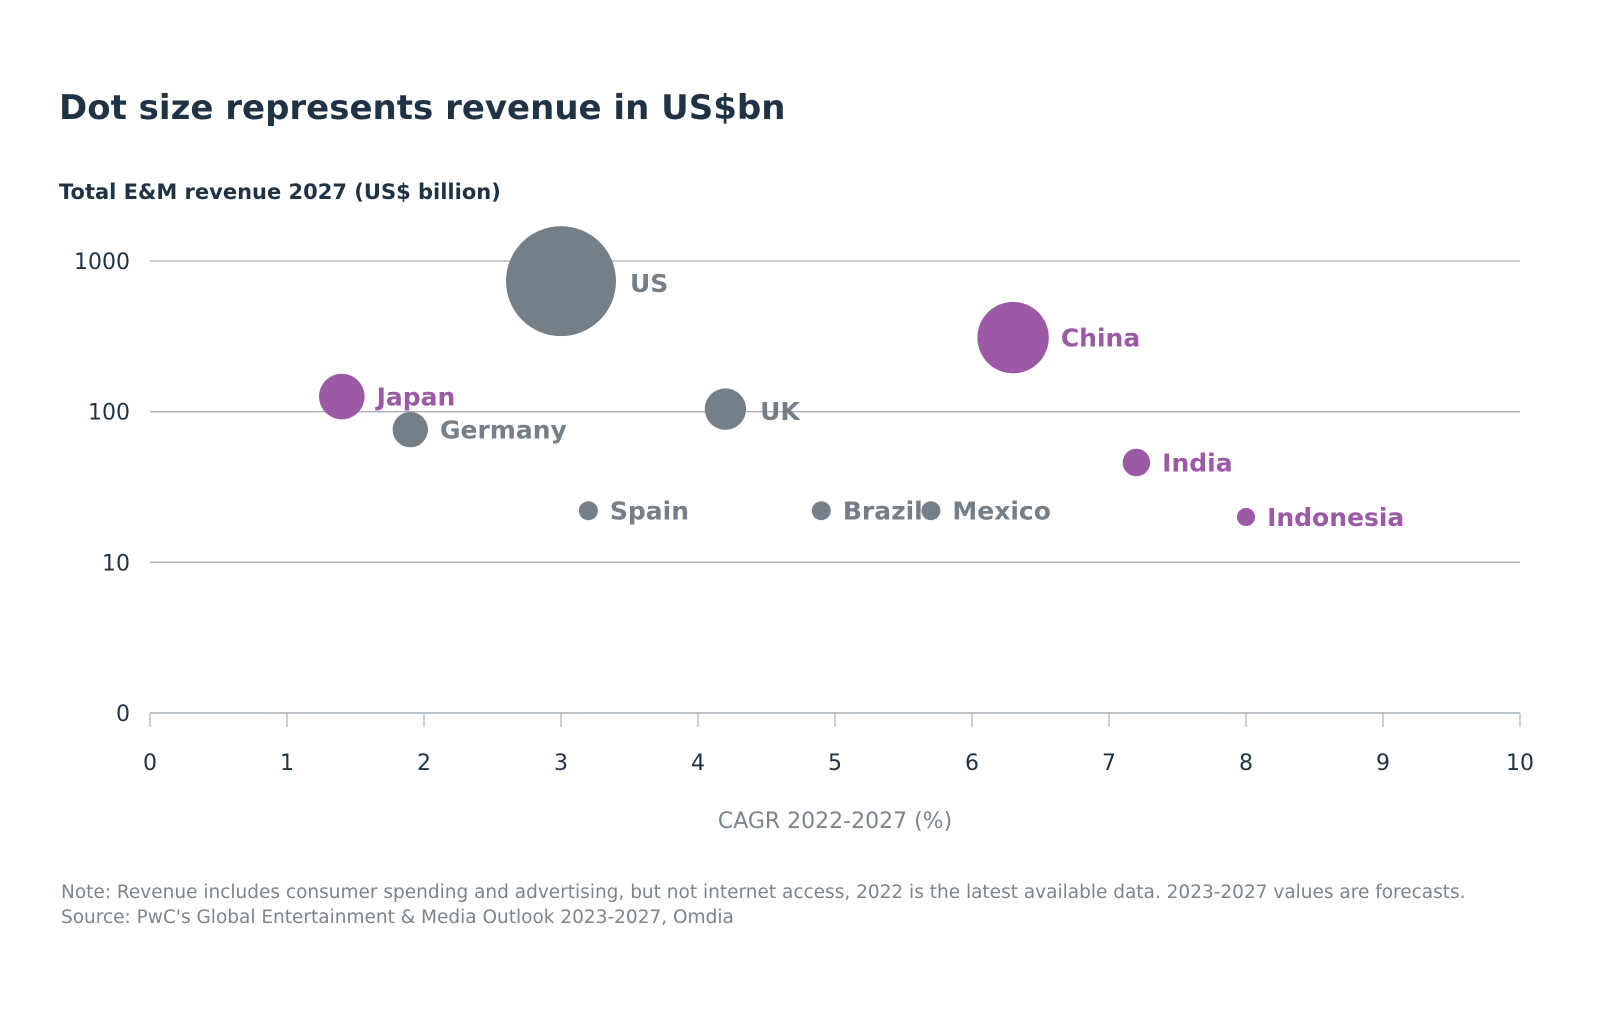 The height and width of the screenshot is (1032, 1604). Describe the element at coordinates (1013, 337) in the screenshot. I see `bubble-china` at that location.